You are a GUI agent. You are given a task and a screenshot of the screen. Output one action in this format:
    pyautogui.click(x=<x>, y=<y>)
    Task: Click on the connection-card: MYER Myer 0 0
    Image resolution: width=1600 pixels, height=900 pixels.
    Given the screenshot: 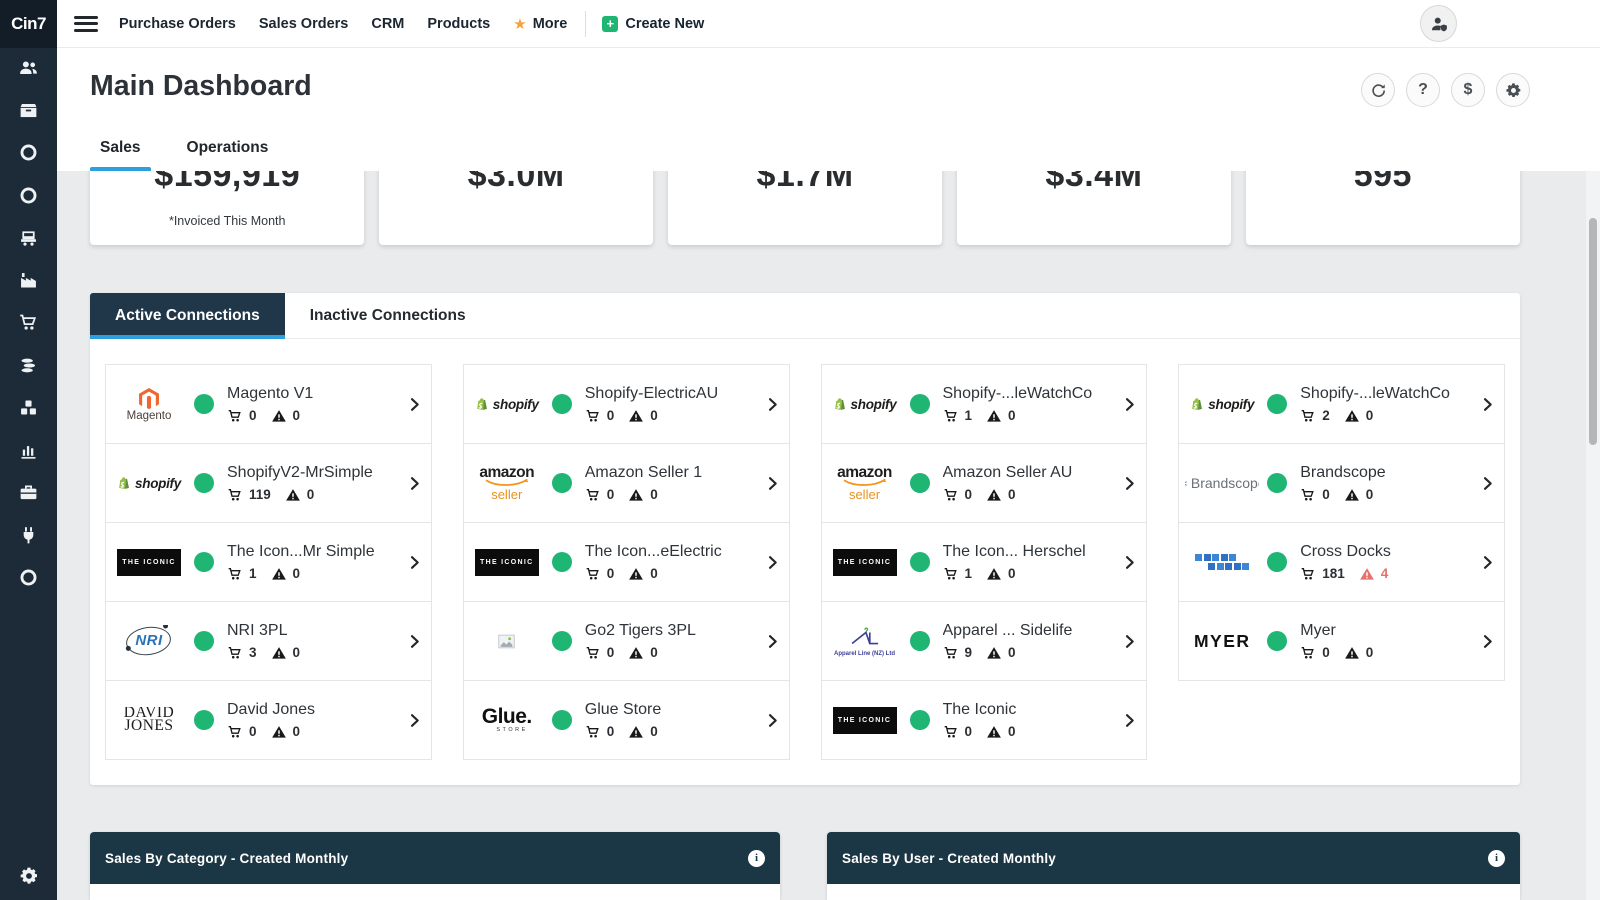 What is the action you would take?
    pyautogui.click(x=1341, y=641)
    